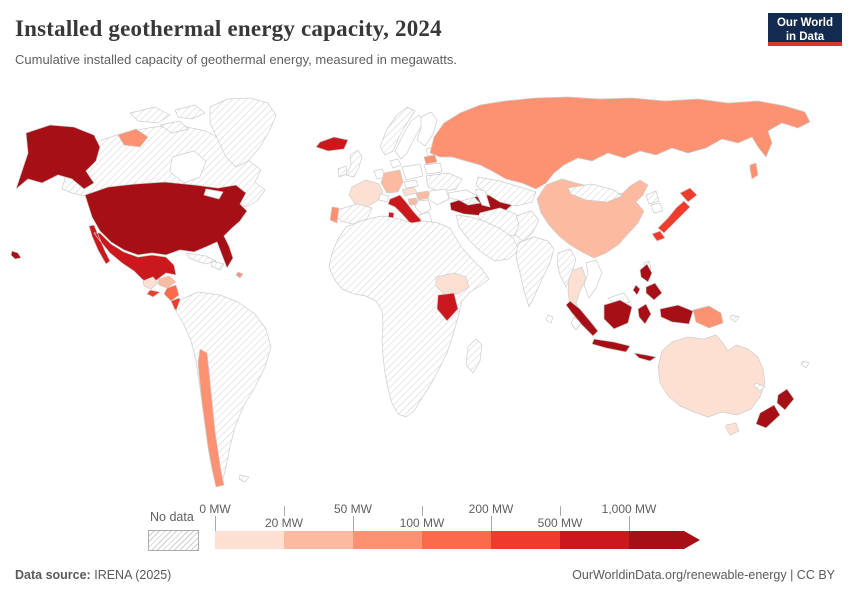  I want to click on country-belarus, so click(433, 168).